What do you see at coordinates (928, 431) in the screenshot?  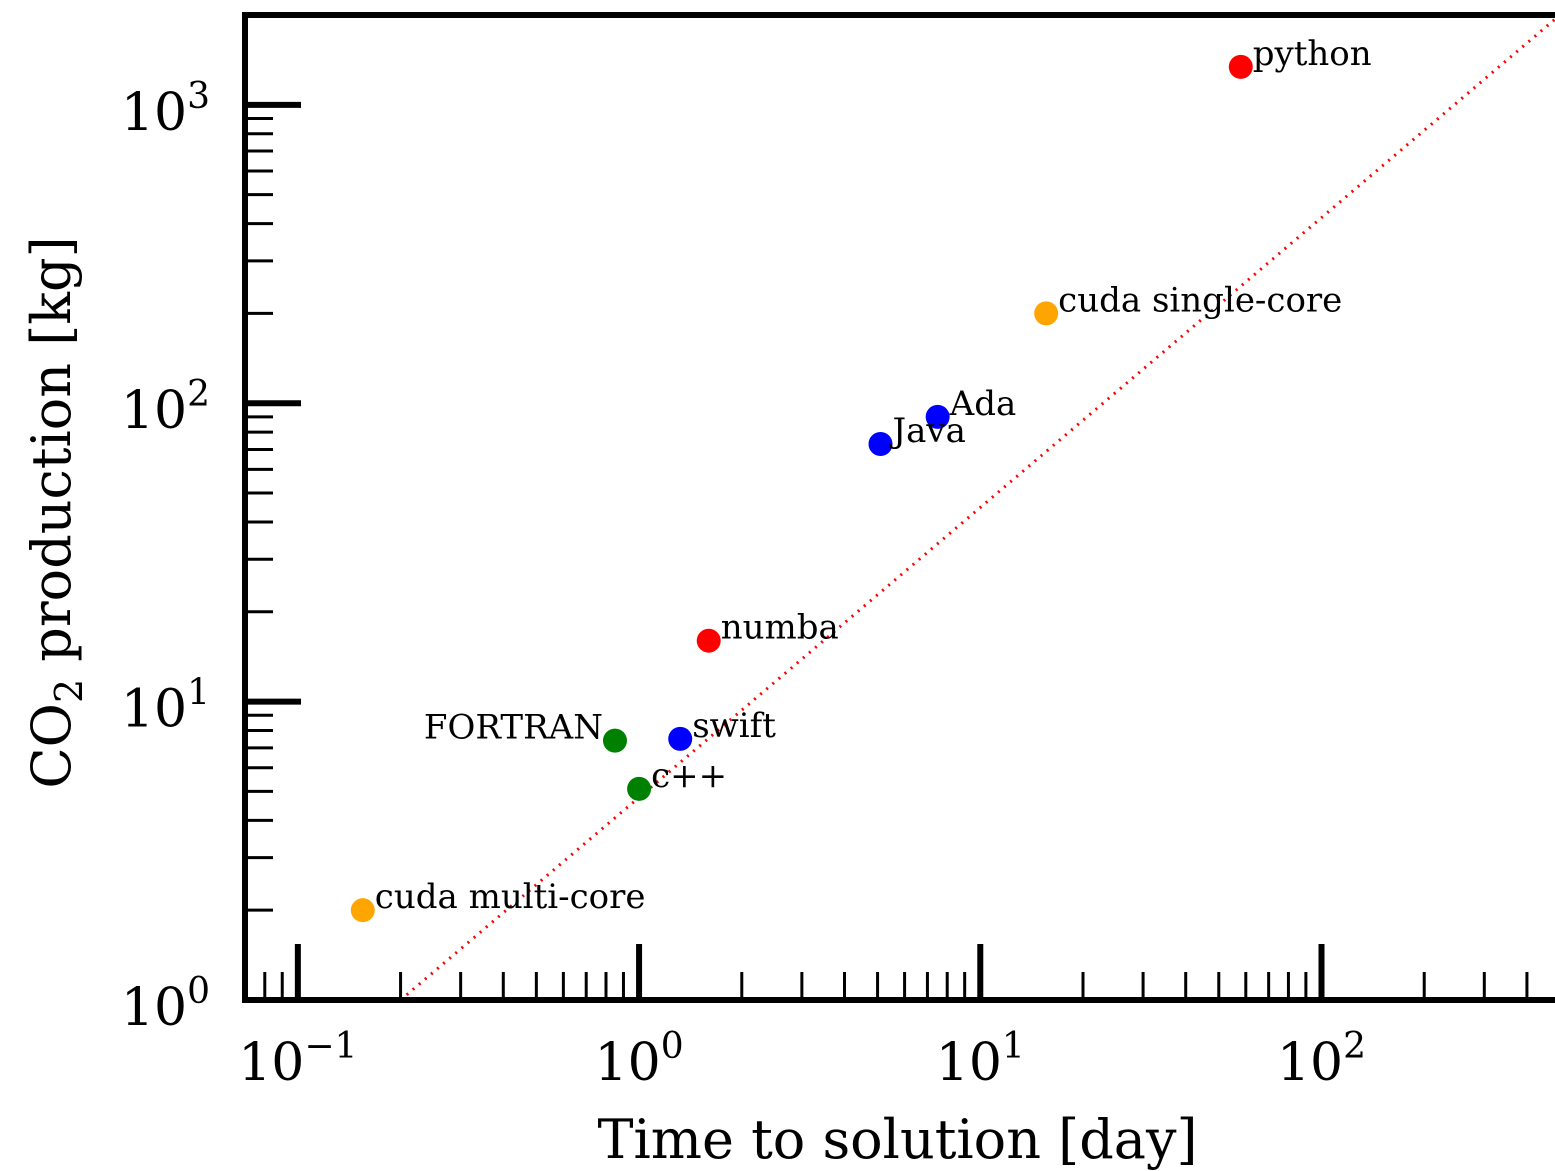 I see `point-label: Java` at bounding box center [928, 431].